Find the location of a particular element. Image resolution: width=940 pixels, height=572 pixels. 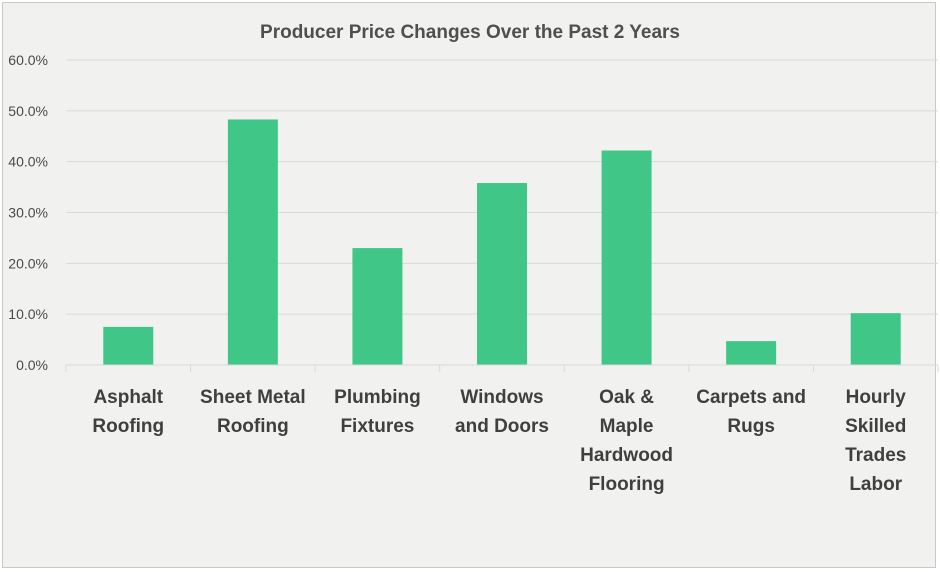

x-tick-label: Sheet Metal Roofing is located at coordinates (253, 412).